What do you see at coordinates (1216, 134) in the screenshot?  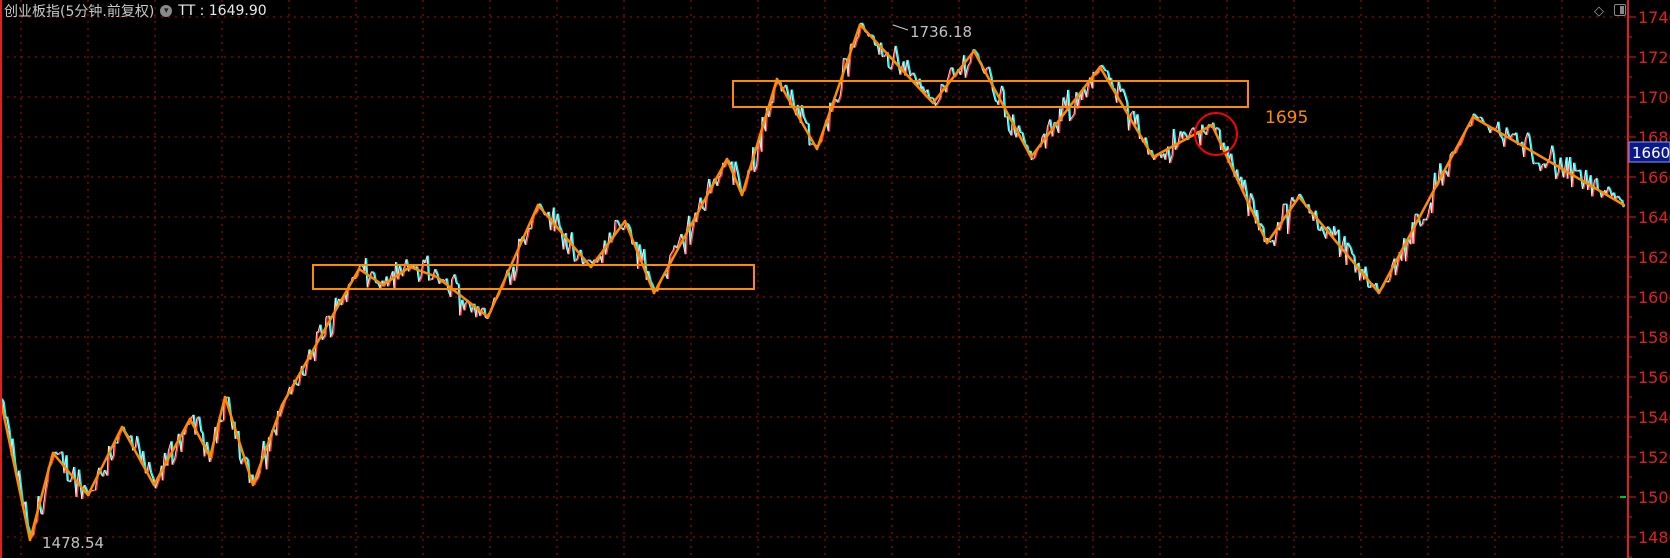 I see `marker-circle` at bounding box center [1216, 134].